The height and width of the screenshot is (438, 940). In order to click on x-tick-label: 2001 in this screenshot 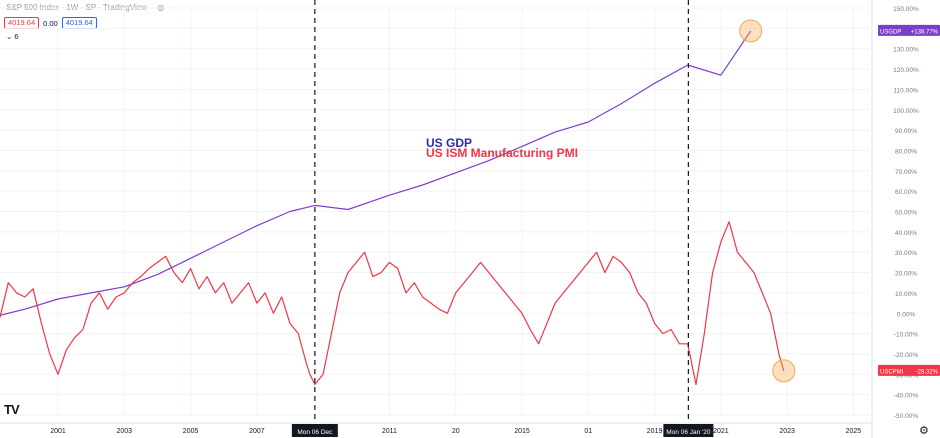, I will do `click(58, 431)`.